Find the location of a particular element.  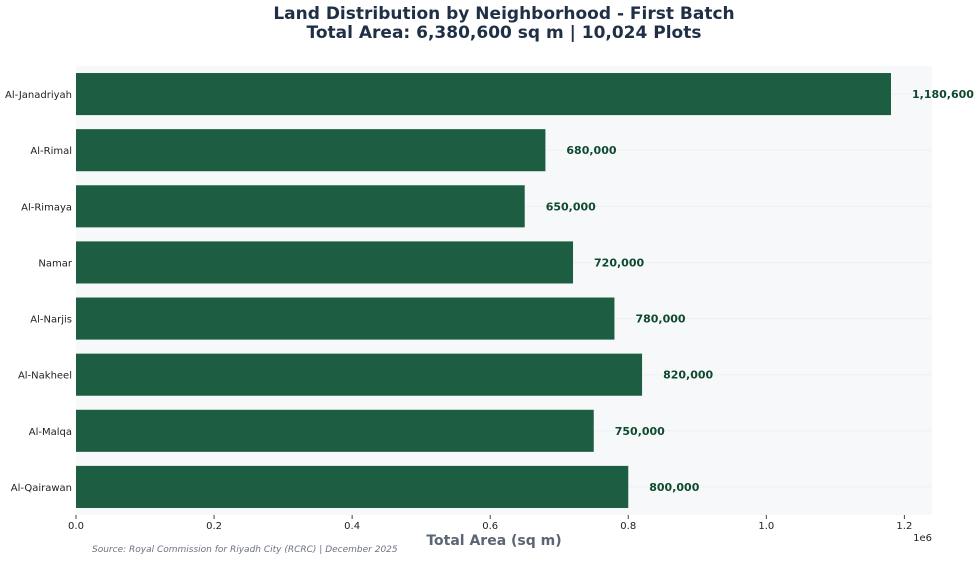

x-axis-scale-label: 1e6 is located at coordinates (922, 538).